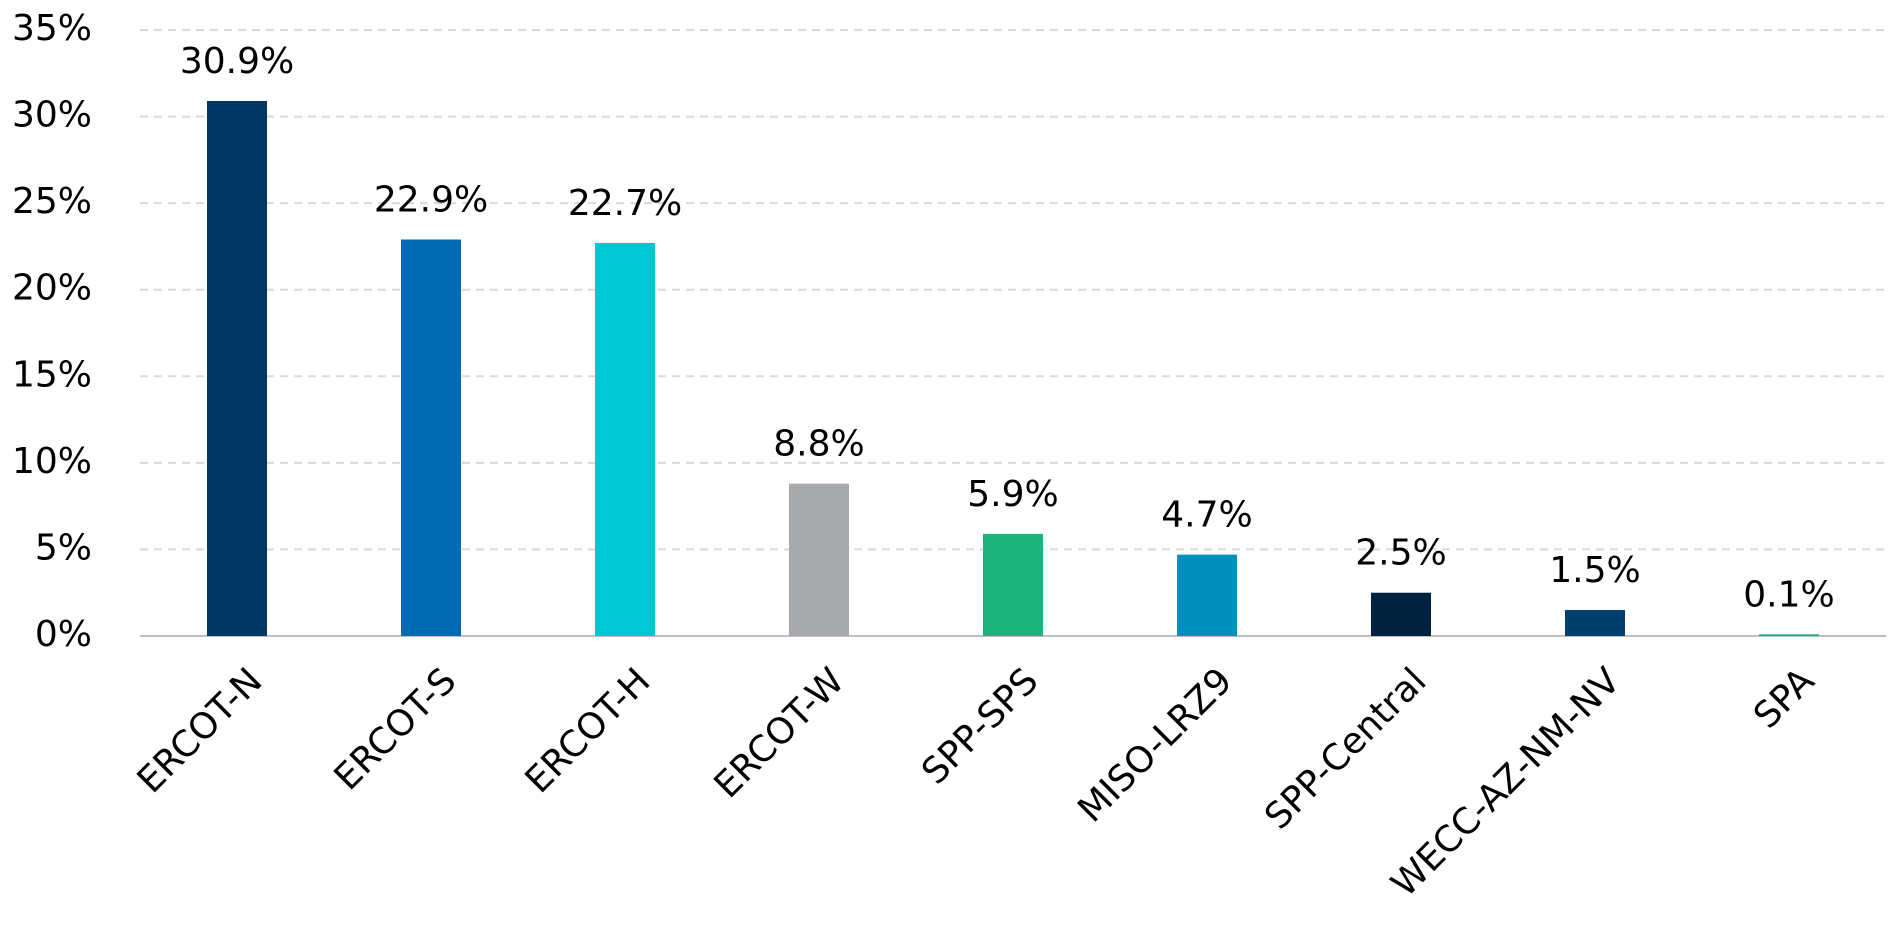 The width and height of the screenshot is (1890, 936). I want to click on data-label: 22.7%, so click(625, 203).